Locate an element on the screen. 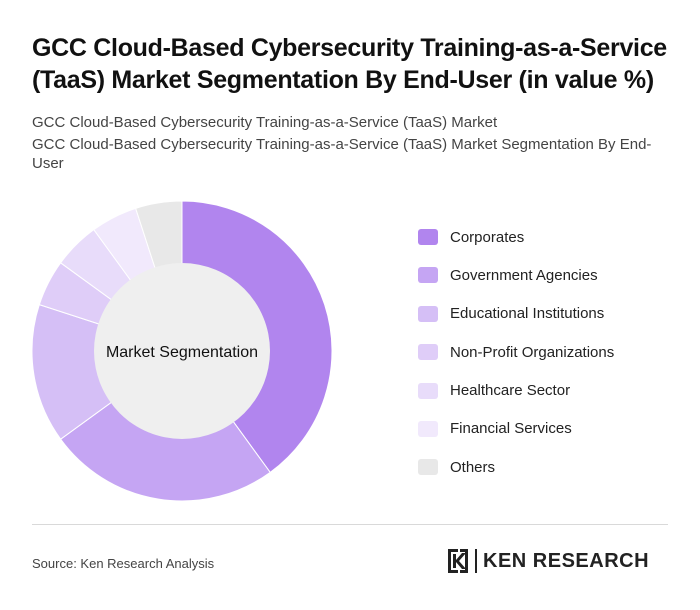  legend-label: Educational Institutions is located at coordinates (527, 314).